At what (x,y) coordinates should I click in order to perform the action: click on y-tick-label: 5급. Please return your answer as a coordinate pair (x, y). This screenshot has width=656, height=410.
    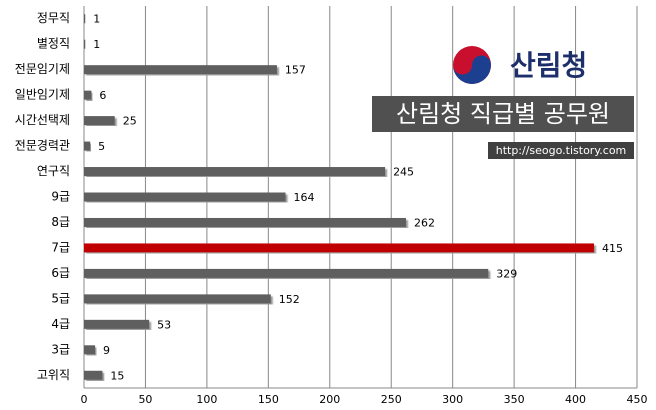
    Looking at the image, I should click on (60, 298).